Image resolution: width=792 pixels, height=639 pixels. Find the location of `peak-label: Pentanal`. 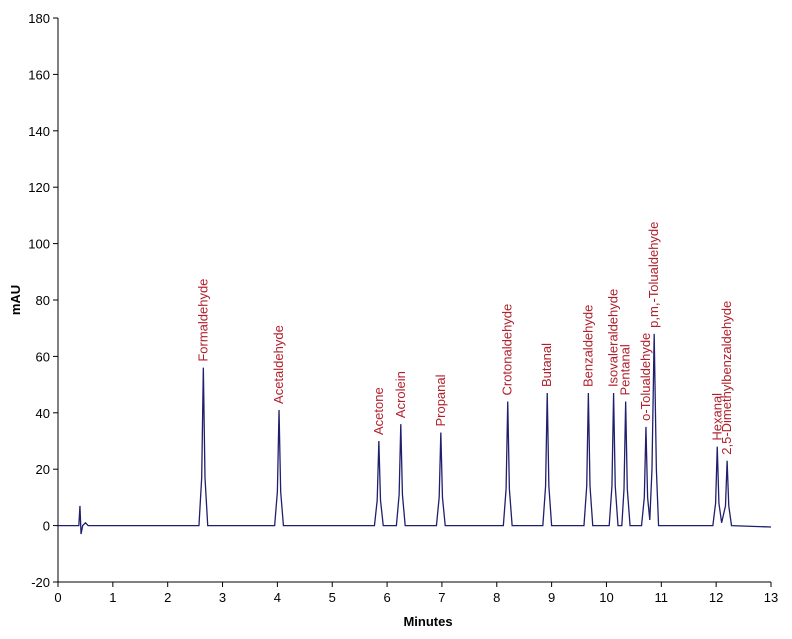

peak-label: Pentanal is located at coordinates (625, 369).